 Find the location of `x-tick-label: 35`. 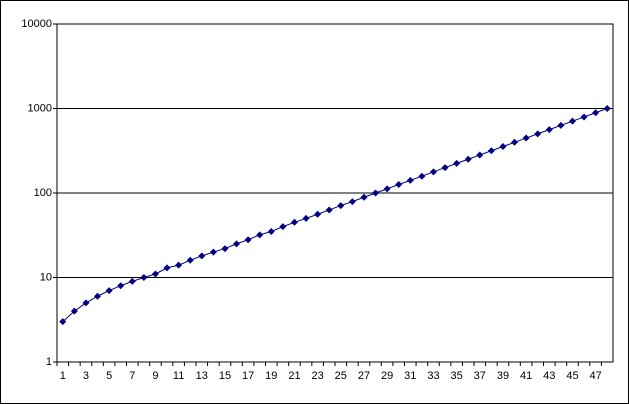

x-tick-label: 35 is located at coordinates (457, 376).